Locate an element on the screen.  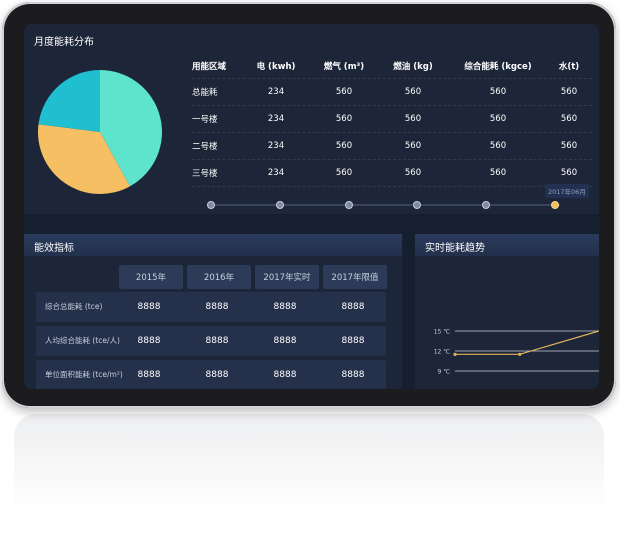
y-tick-label: 6 ℃ is located at coordinates (444, 389).